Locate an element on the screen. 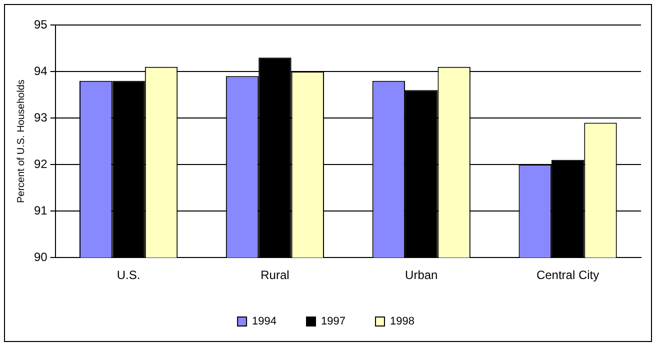  y-tick-label: 95 is located at coordinates (41, 24).